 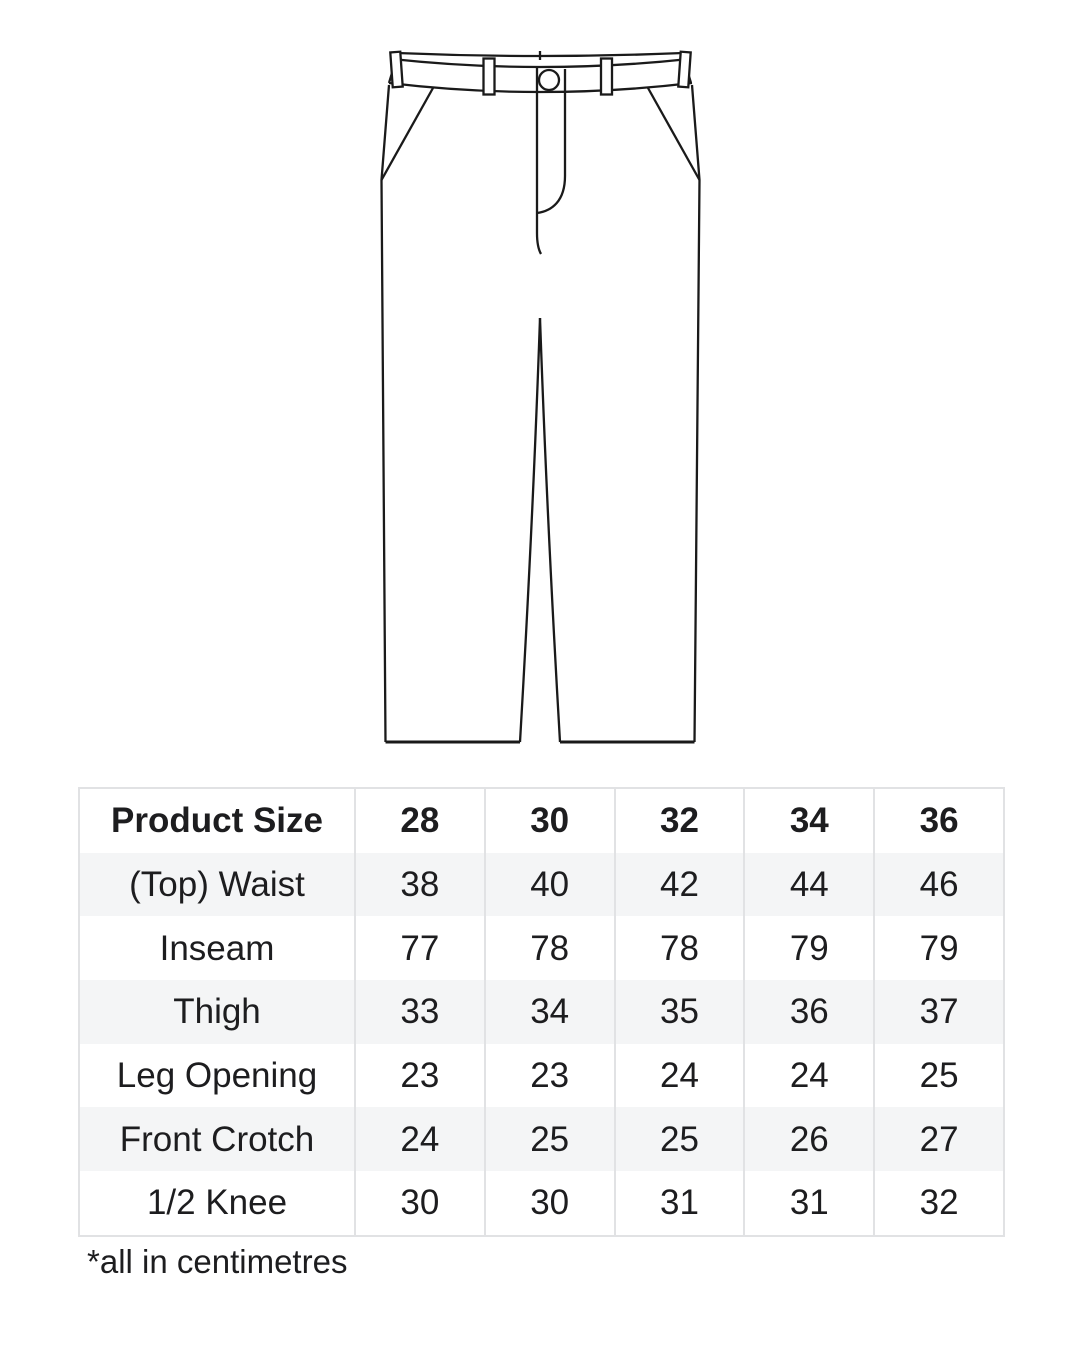 I want to click on outer-seam-left, so click(x=385, y=413).